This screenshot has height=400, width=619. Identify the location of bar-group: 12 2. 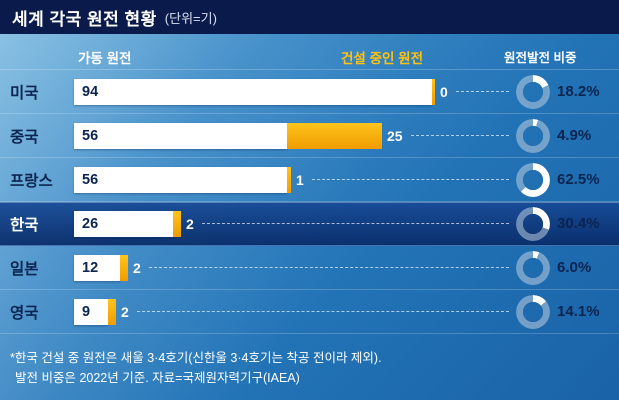
(107, 267).